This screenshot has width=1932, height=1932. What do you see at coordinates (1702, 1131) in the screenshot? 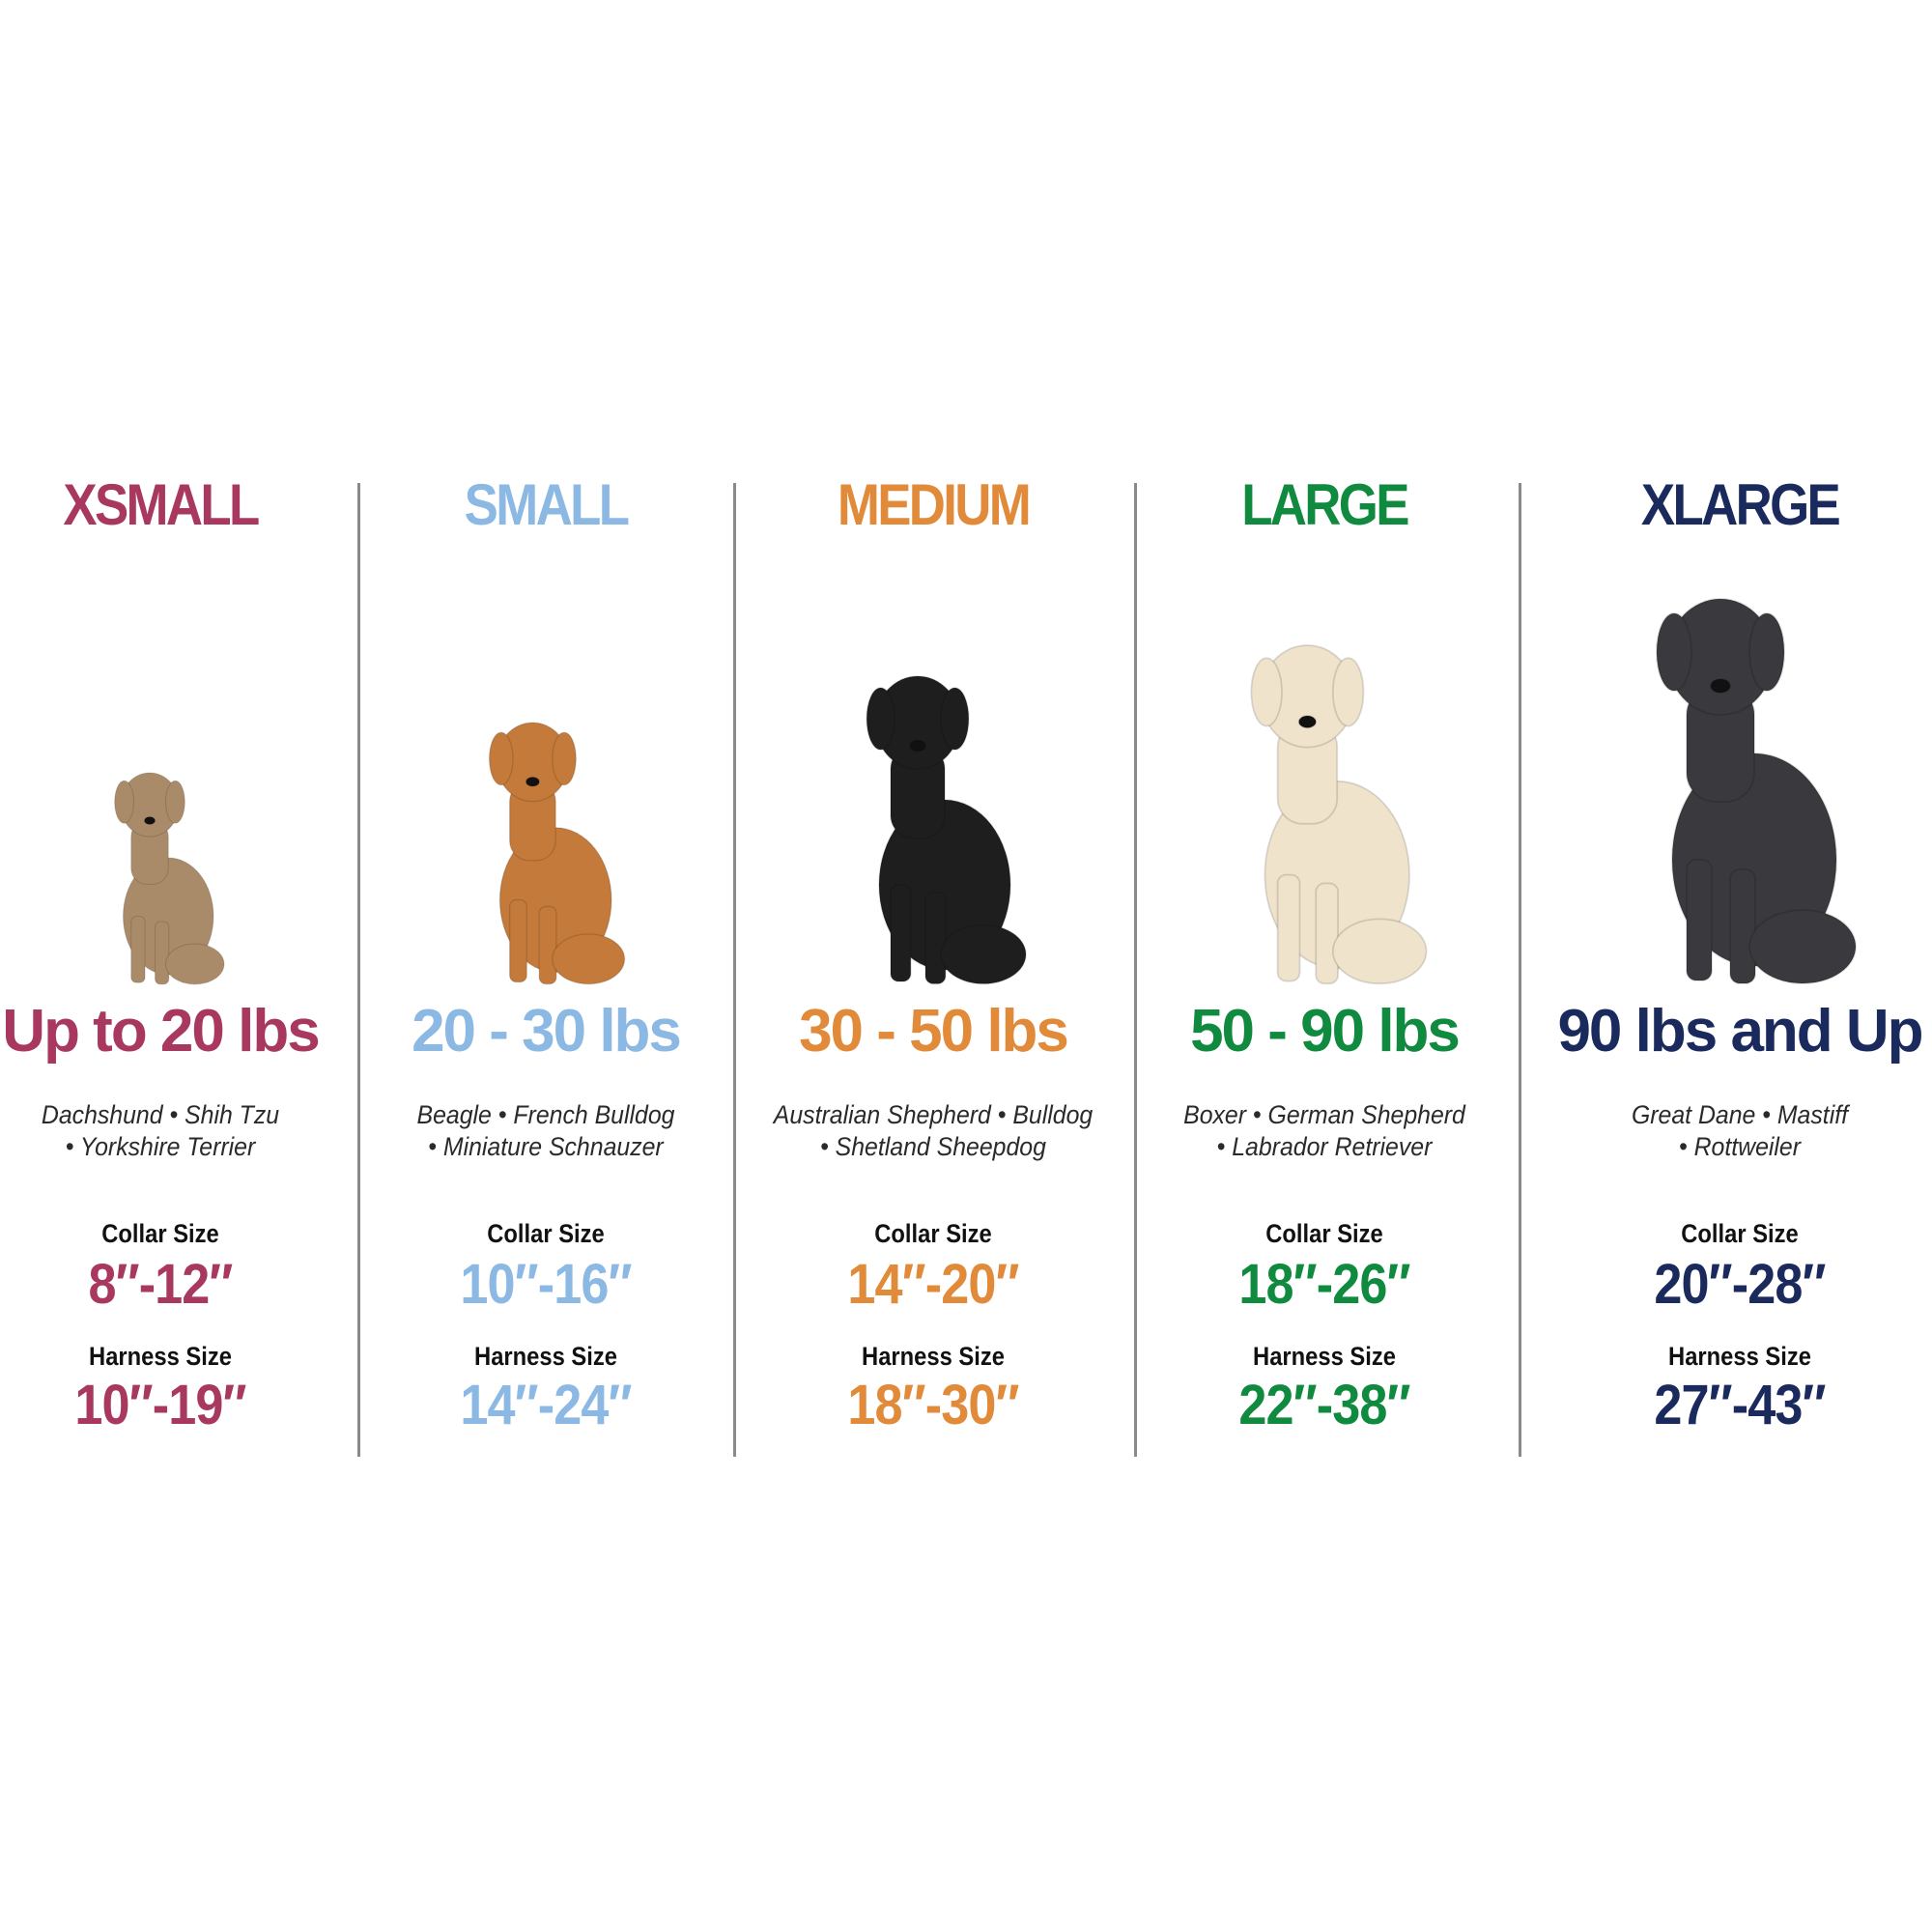
I see `breed-list: Great Dane • Mastiff • Rottweiler` at bounding box center [1702, 1131].